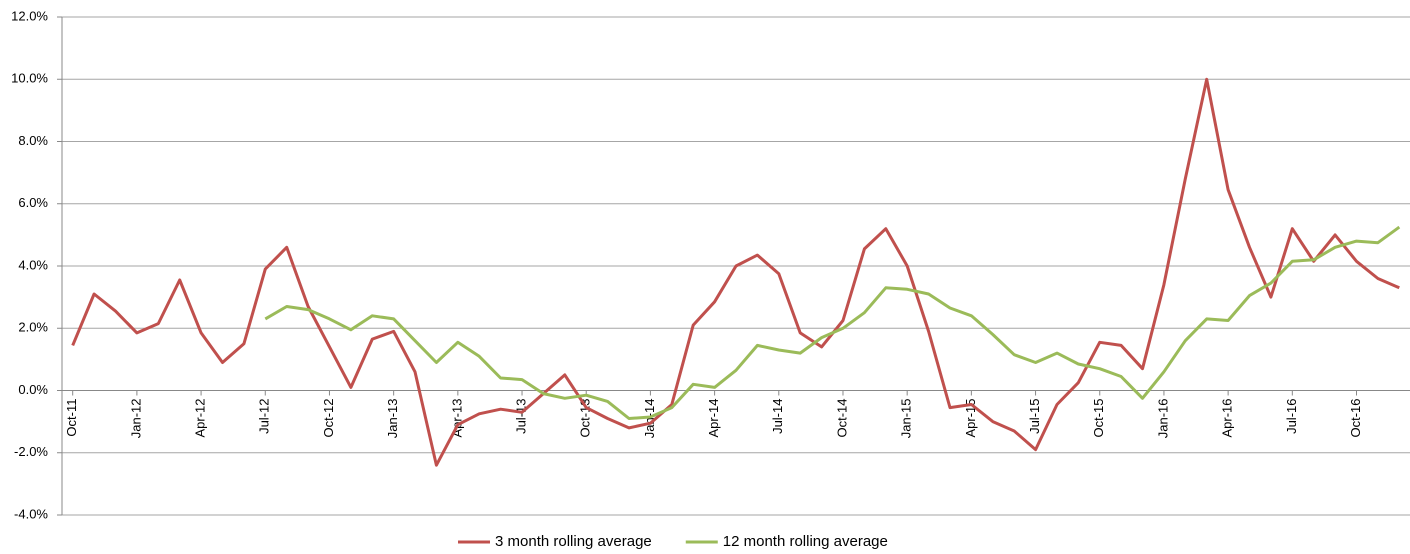  What do you see at coordinates (1098, 418) in the screenshot?
I see `x-tick-label: Oct-15` at bounding box center [1098, 418].